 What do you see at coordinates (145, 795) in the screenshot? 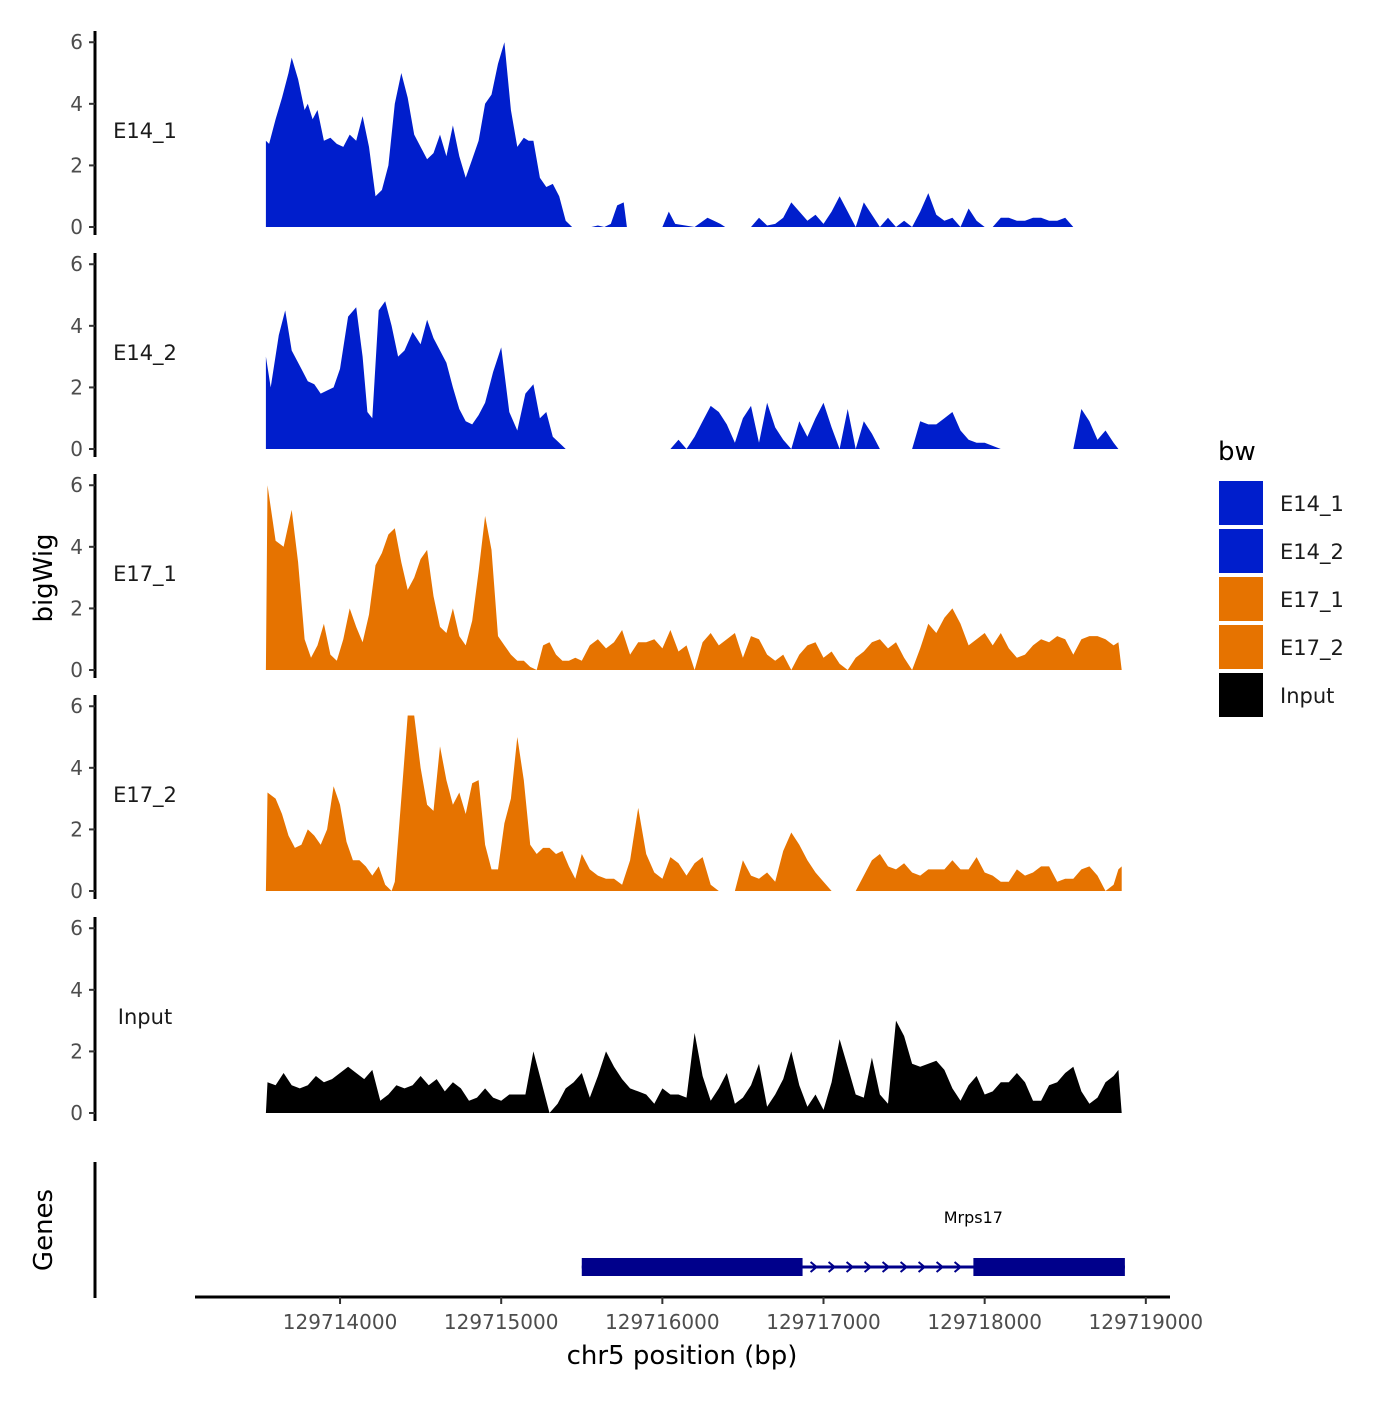
I see `track-label: E17_2` at bounding box center [145, 795].